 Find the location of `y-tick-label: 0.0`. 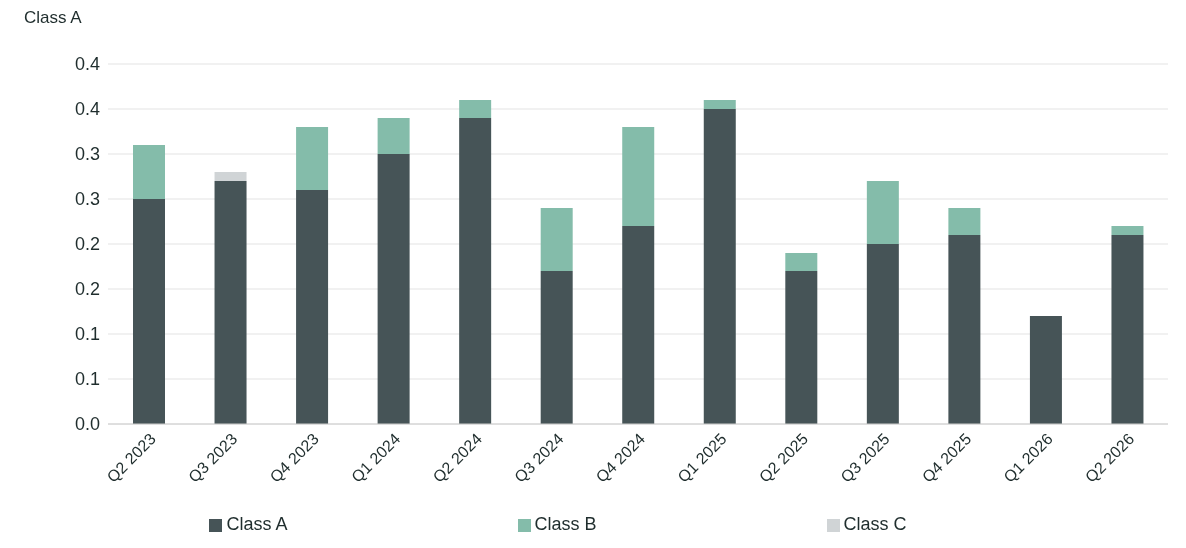

y-tick-label: 0.0 is located at coordinates (87, 424).